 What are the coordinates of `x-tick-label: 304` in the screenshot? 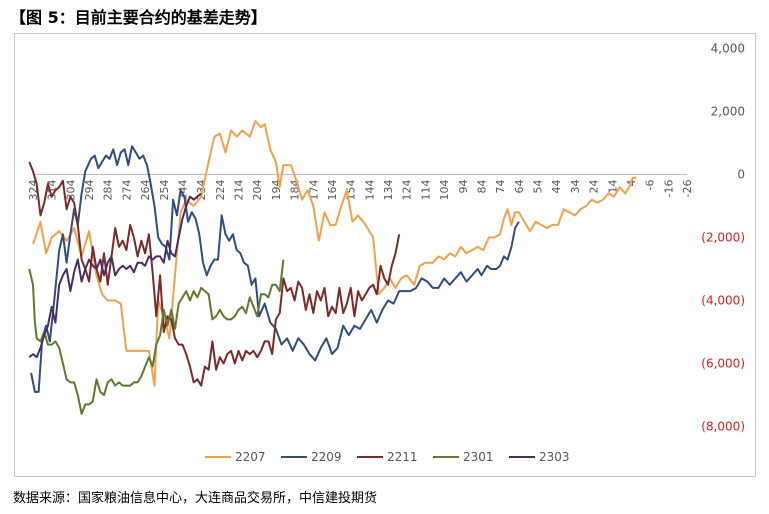 It's located at (70, 190).